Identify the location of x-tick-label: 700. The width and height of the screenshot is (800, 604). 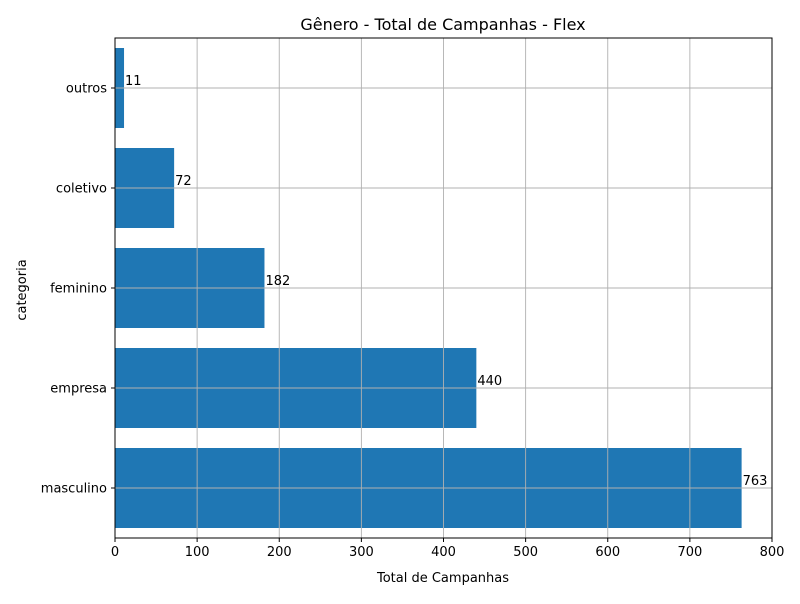
(689, 552).